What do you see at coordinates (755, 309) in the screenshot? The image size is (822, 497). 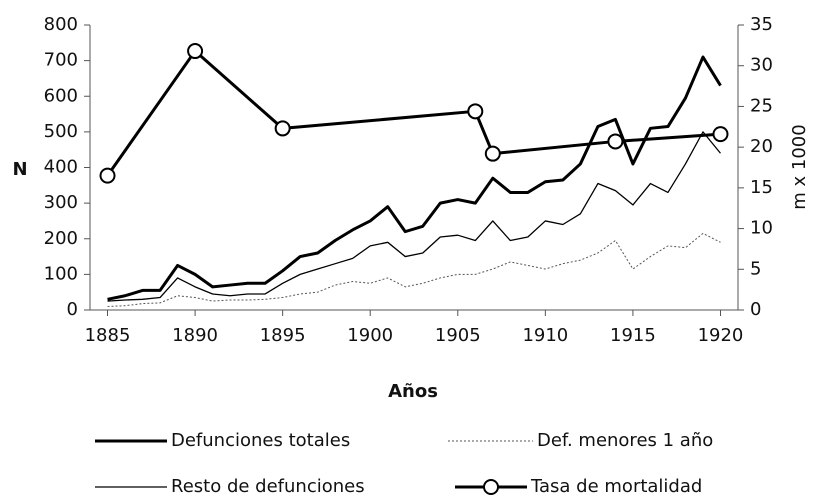 I see `y2-tick-label: 0` at bounding box center [755, 309].